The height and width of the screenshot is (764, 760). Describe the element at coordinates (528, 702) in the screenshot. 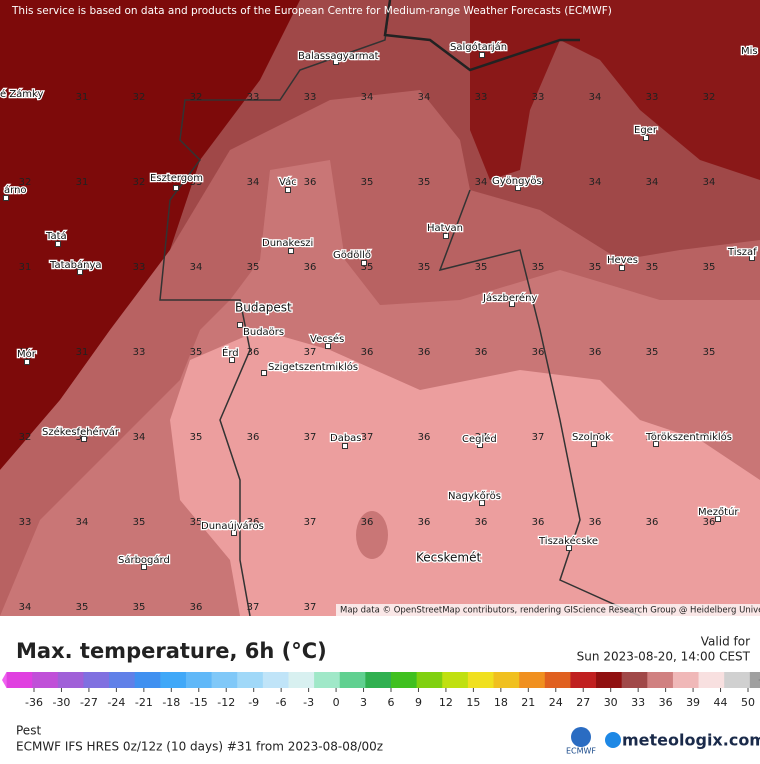

I see `colorbar-tick-label: 21` at that location.